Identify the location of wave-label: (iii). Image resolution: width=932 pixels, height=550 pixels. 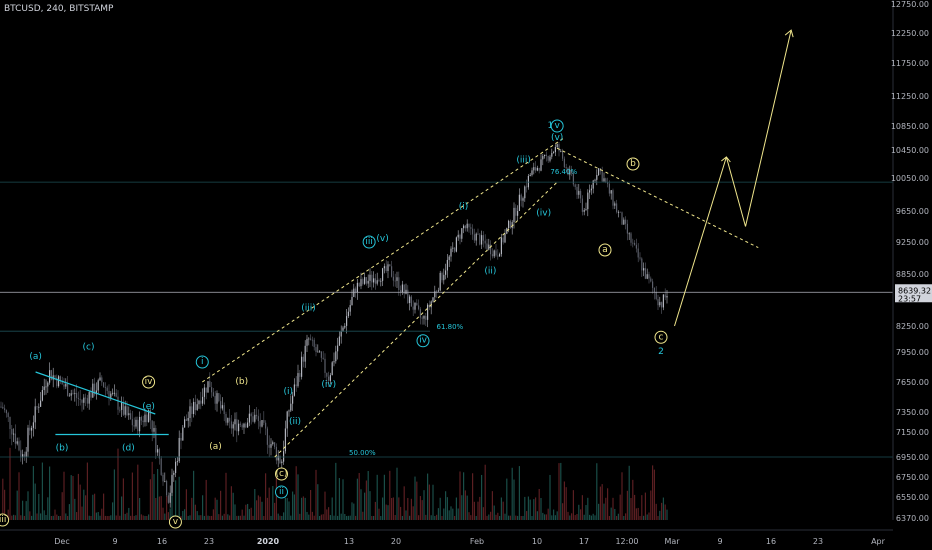
(523, 161).